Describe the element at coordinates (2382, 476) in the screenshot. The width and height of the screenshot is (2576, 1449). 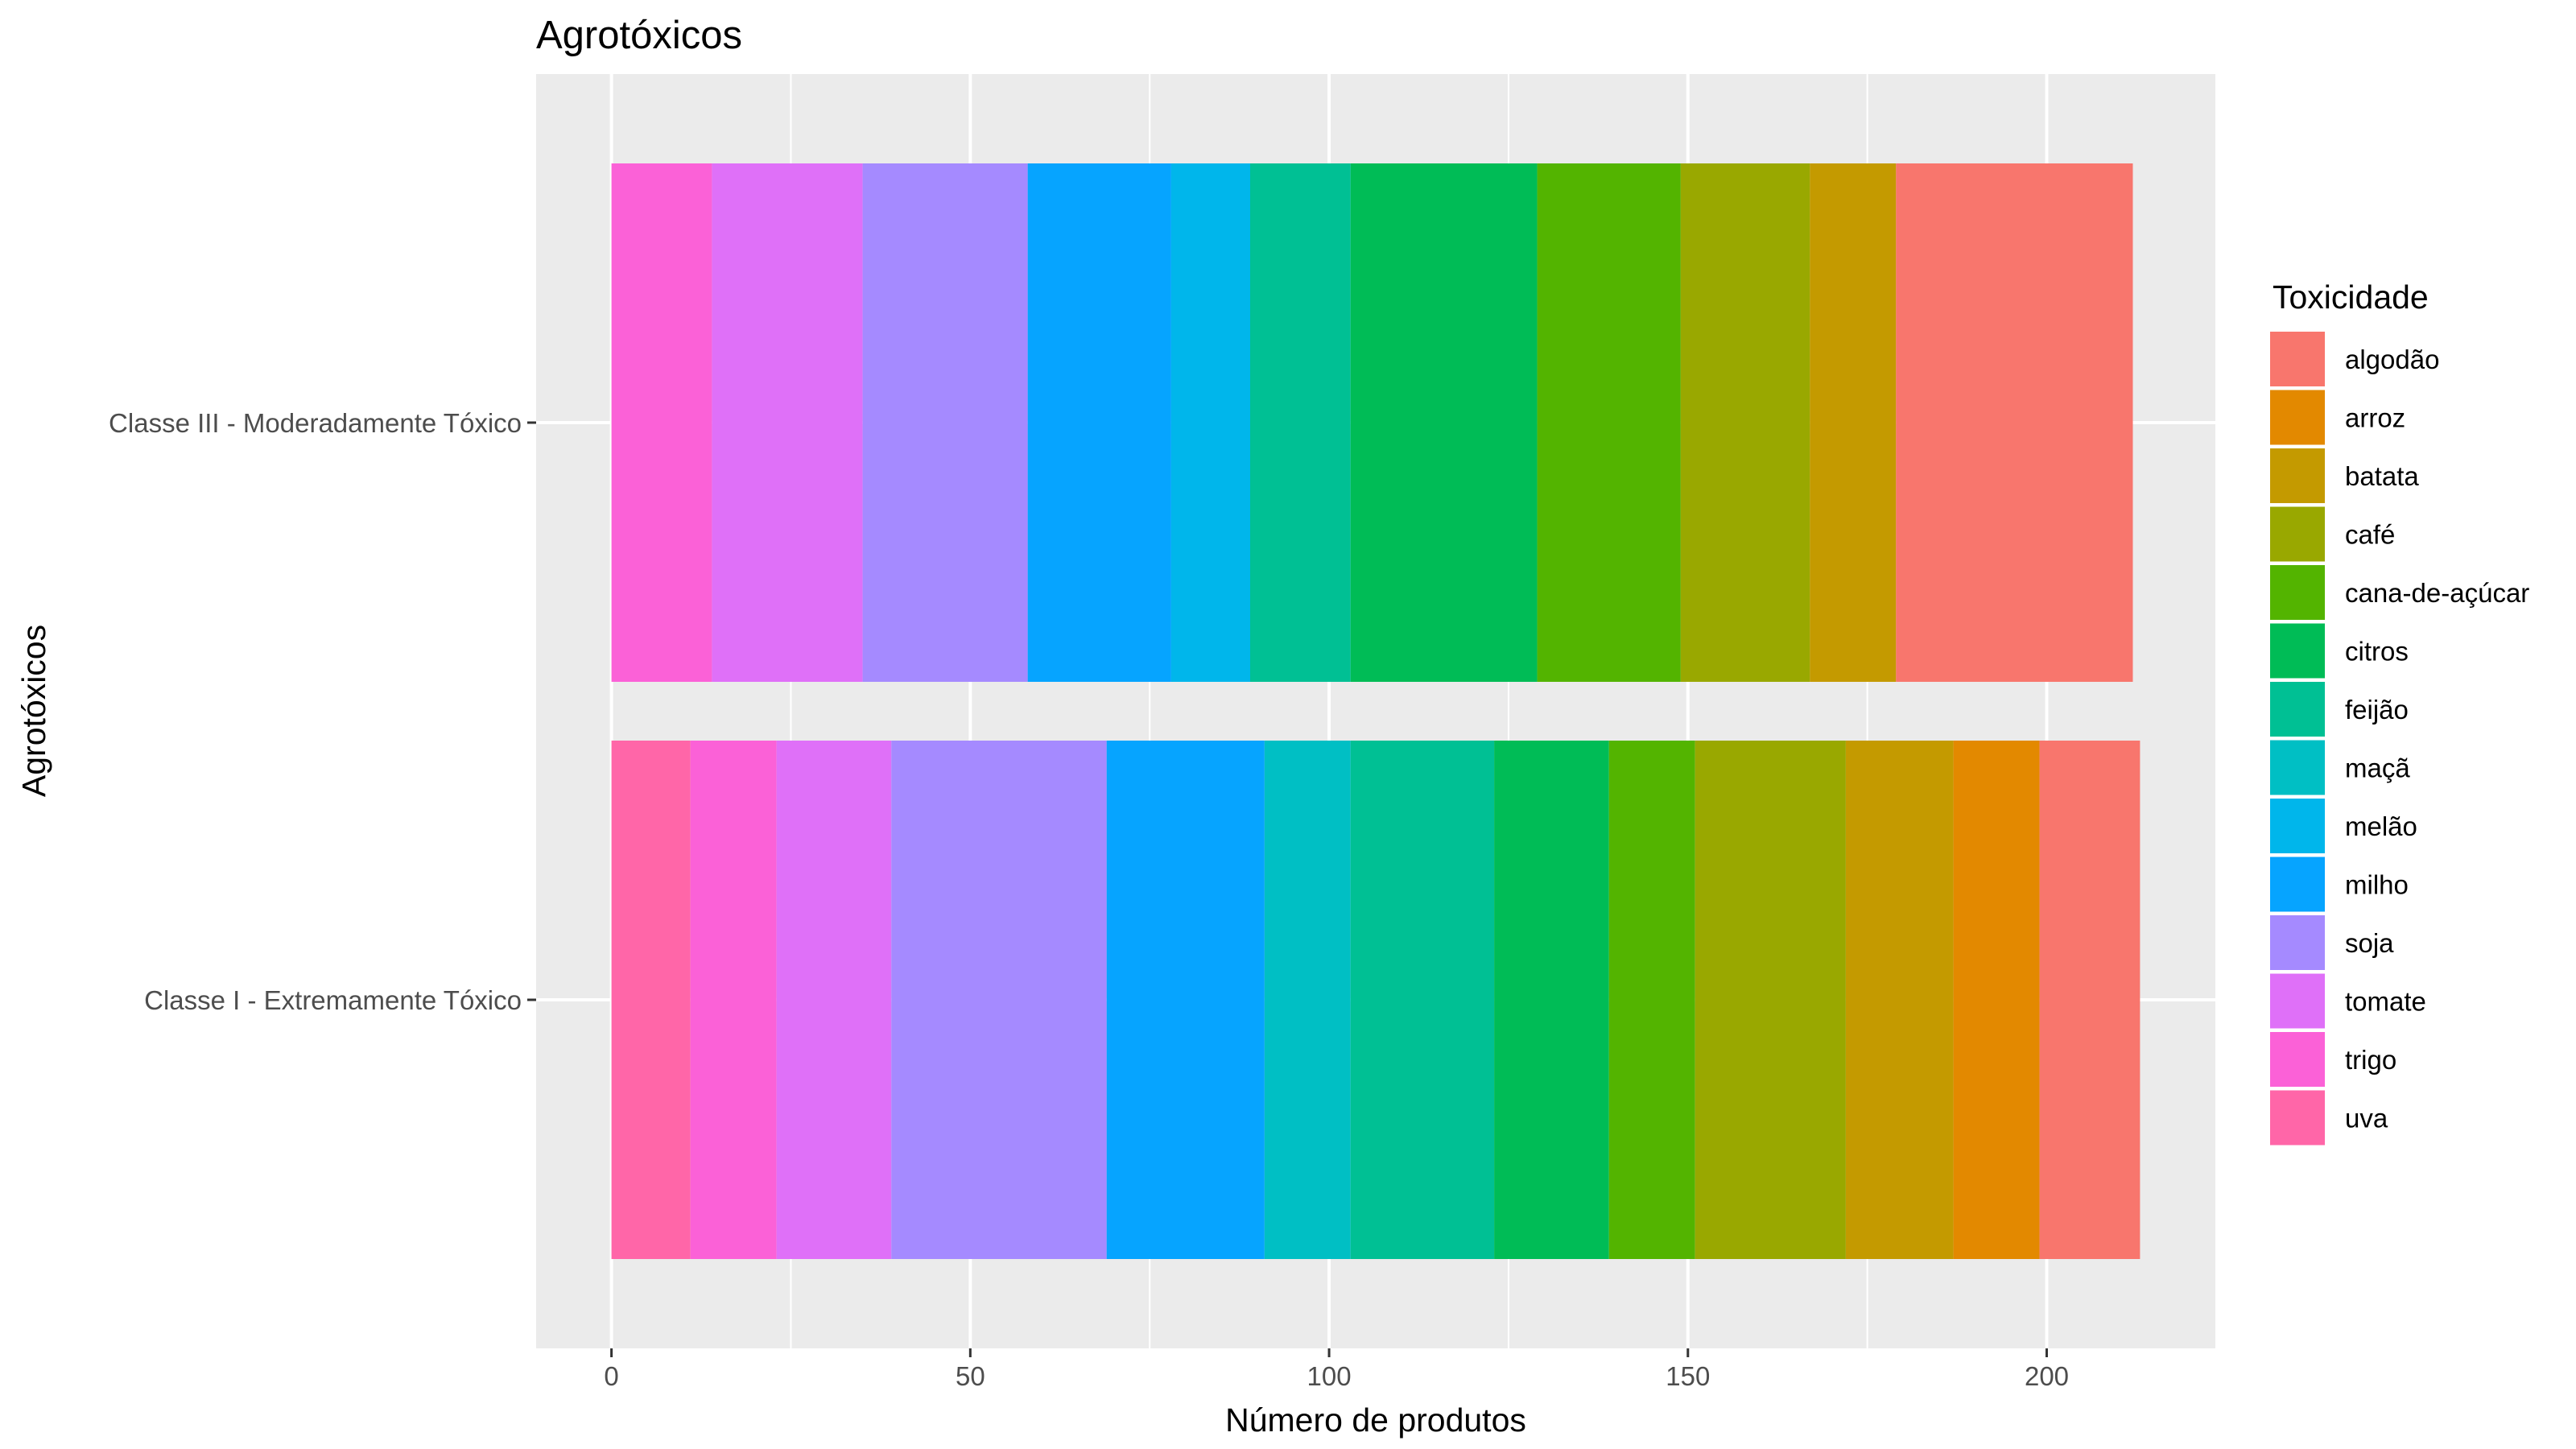
I see `legend-label-batata: batata` at that location.